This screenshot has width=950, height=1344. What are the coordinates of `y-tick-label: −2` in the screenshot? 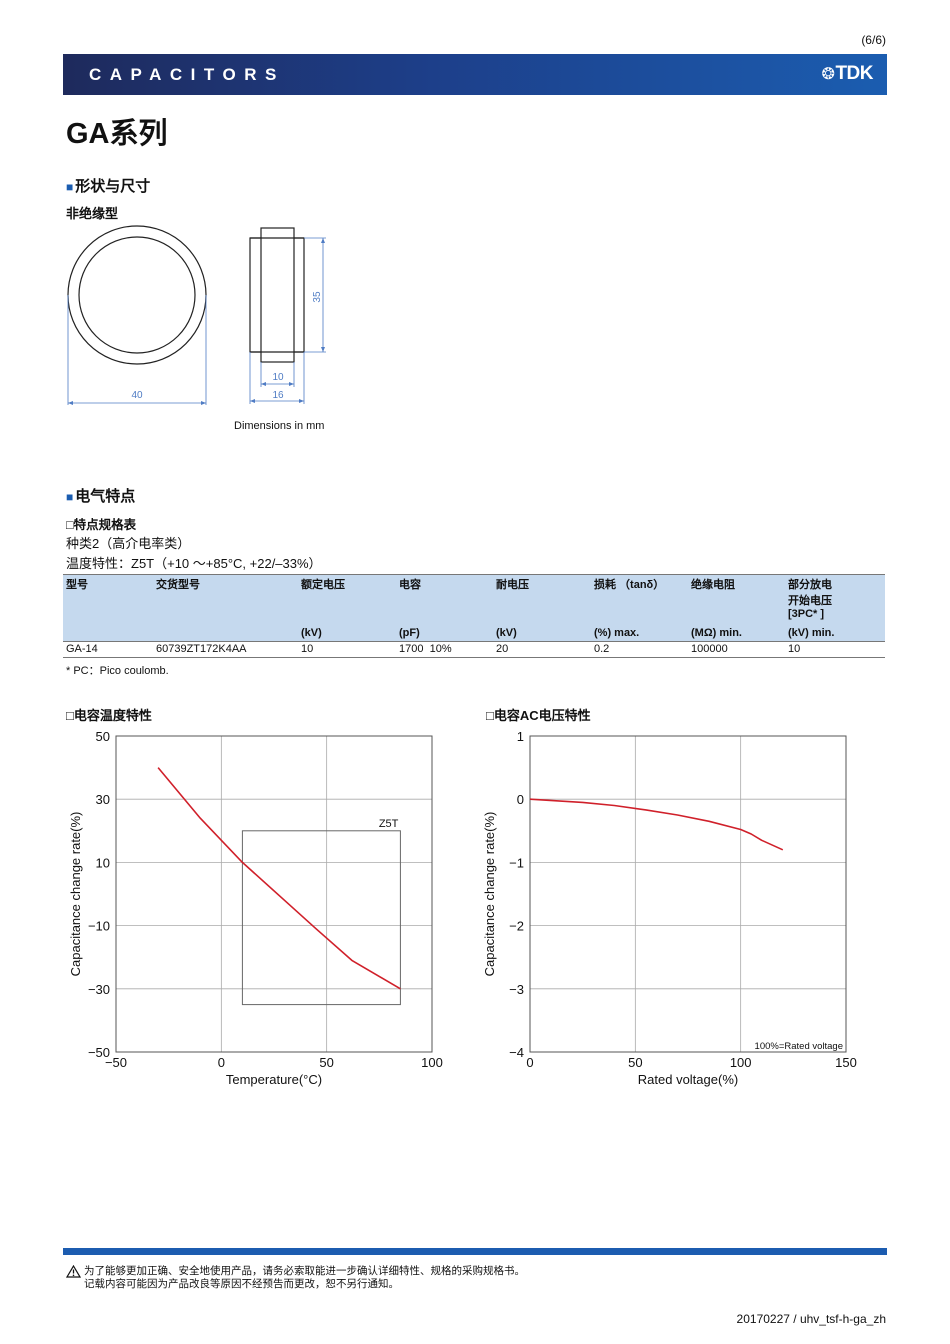 It's located at (516, 926).